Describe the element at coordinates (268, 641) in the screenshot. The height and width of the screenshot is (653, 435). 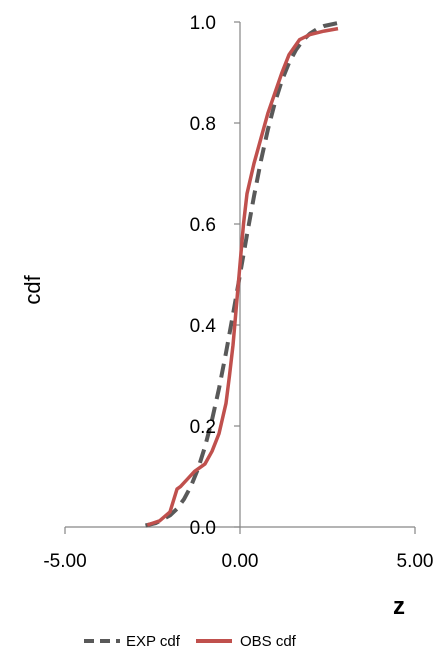
I see `legend-label-obs: OBS cdf` at that location.